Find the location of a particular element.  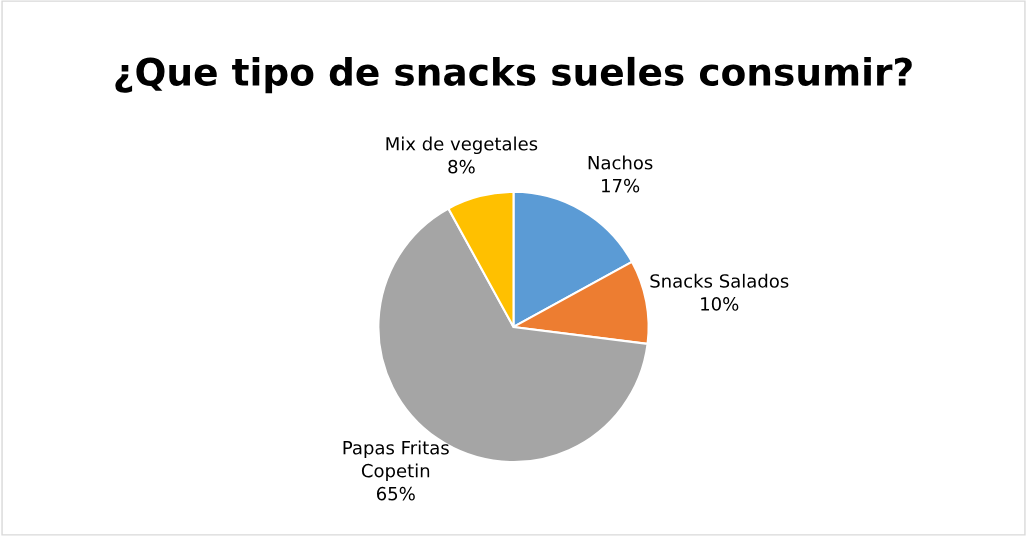

chart-title: ¿Que tipo de snacks sueles consumir? is located at coordinates (513, 75).